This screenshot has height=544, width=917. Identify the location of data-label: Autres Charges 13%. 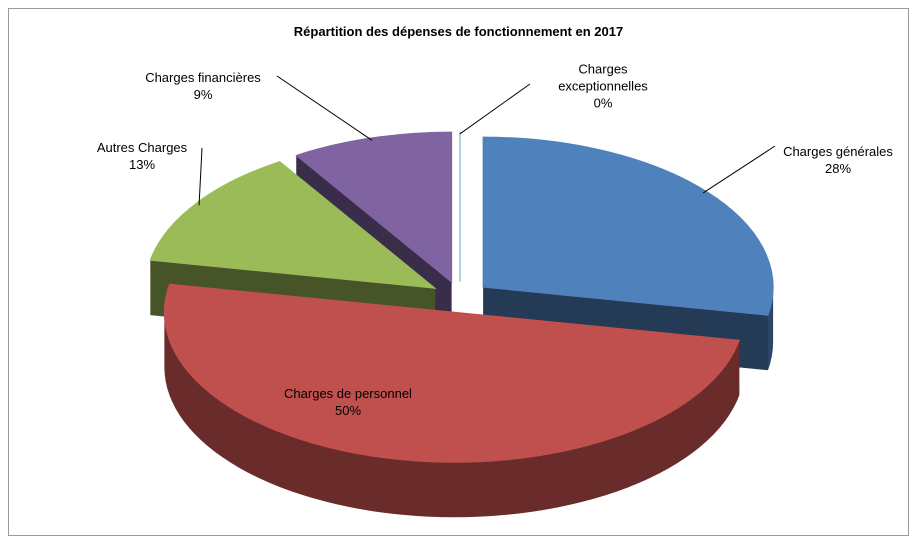
(142, 156).